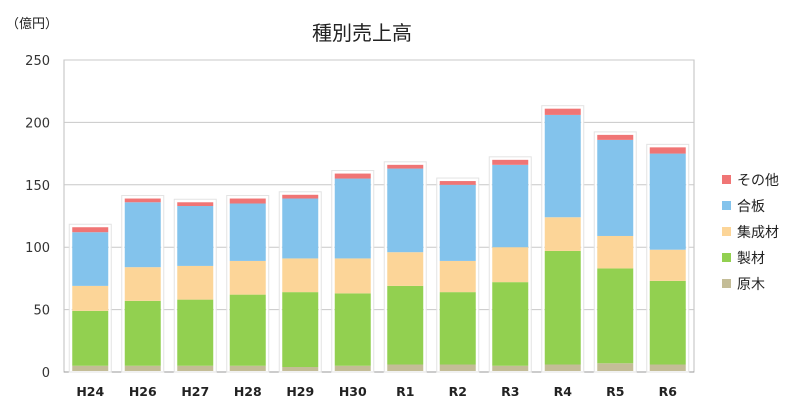 This screenshot has width=800, height=409. I want to click on legend-label: 集成材, so click(758, 232).